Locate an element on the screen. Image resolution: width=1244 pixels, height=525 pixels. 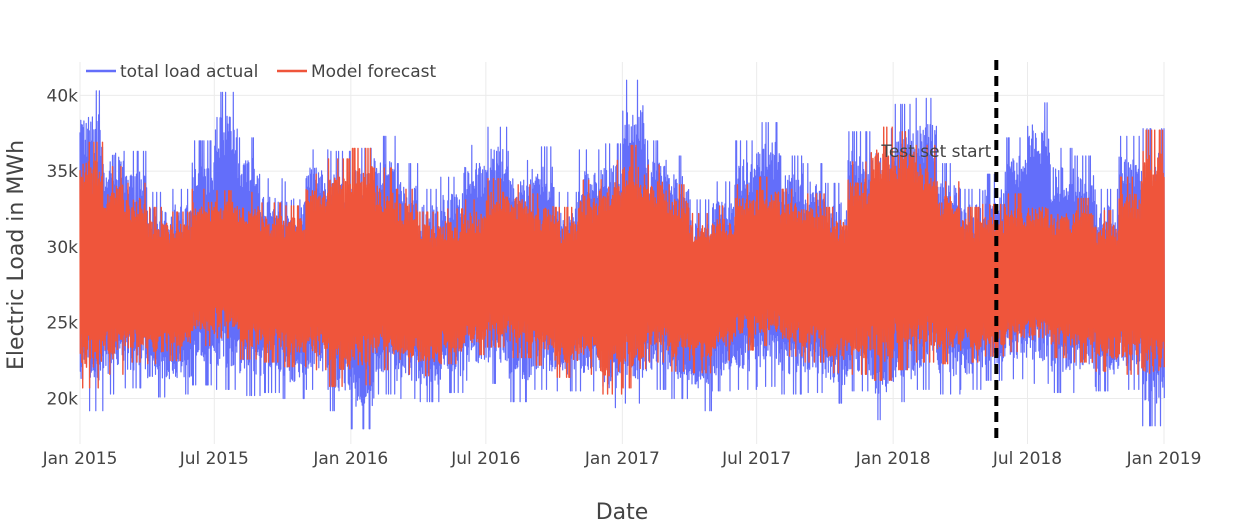
annotation-layer: Test set start is located at coordinates (939, 252).